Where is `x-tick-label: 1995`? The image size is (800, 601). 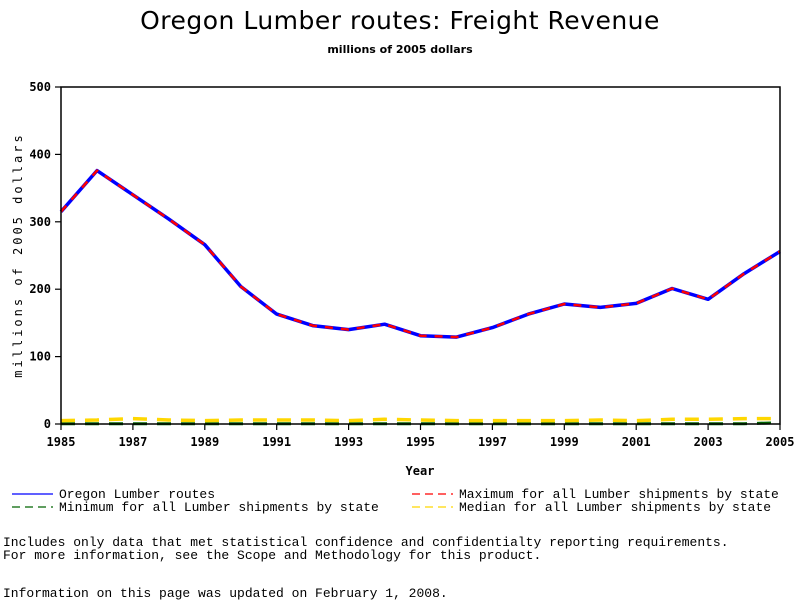
x-tick-label: 1995 is located at coordinates (420, 442).